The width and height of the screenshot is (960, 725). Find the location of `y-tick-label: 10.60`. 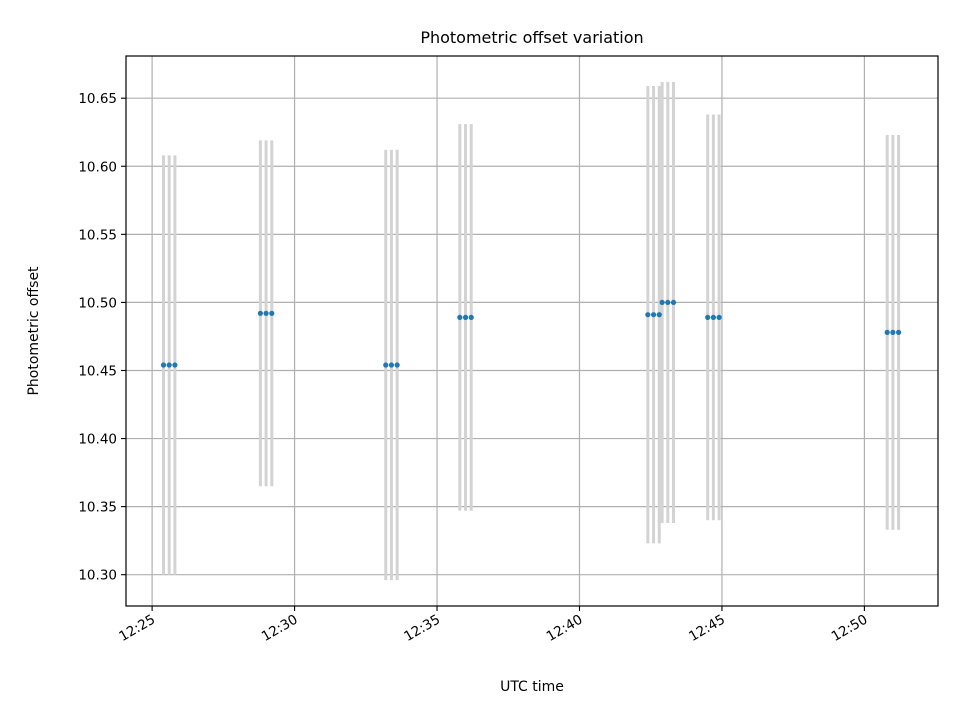

y-tick-label: 10.60 is located at coordinates (97, 167).